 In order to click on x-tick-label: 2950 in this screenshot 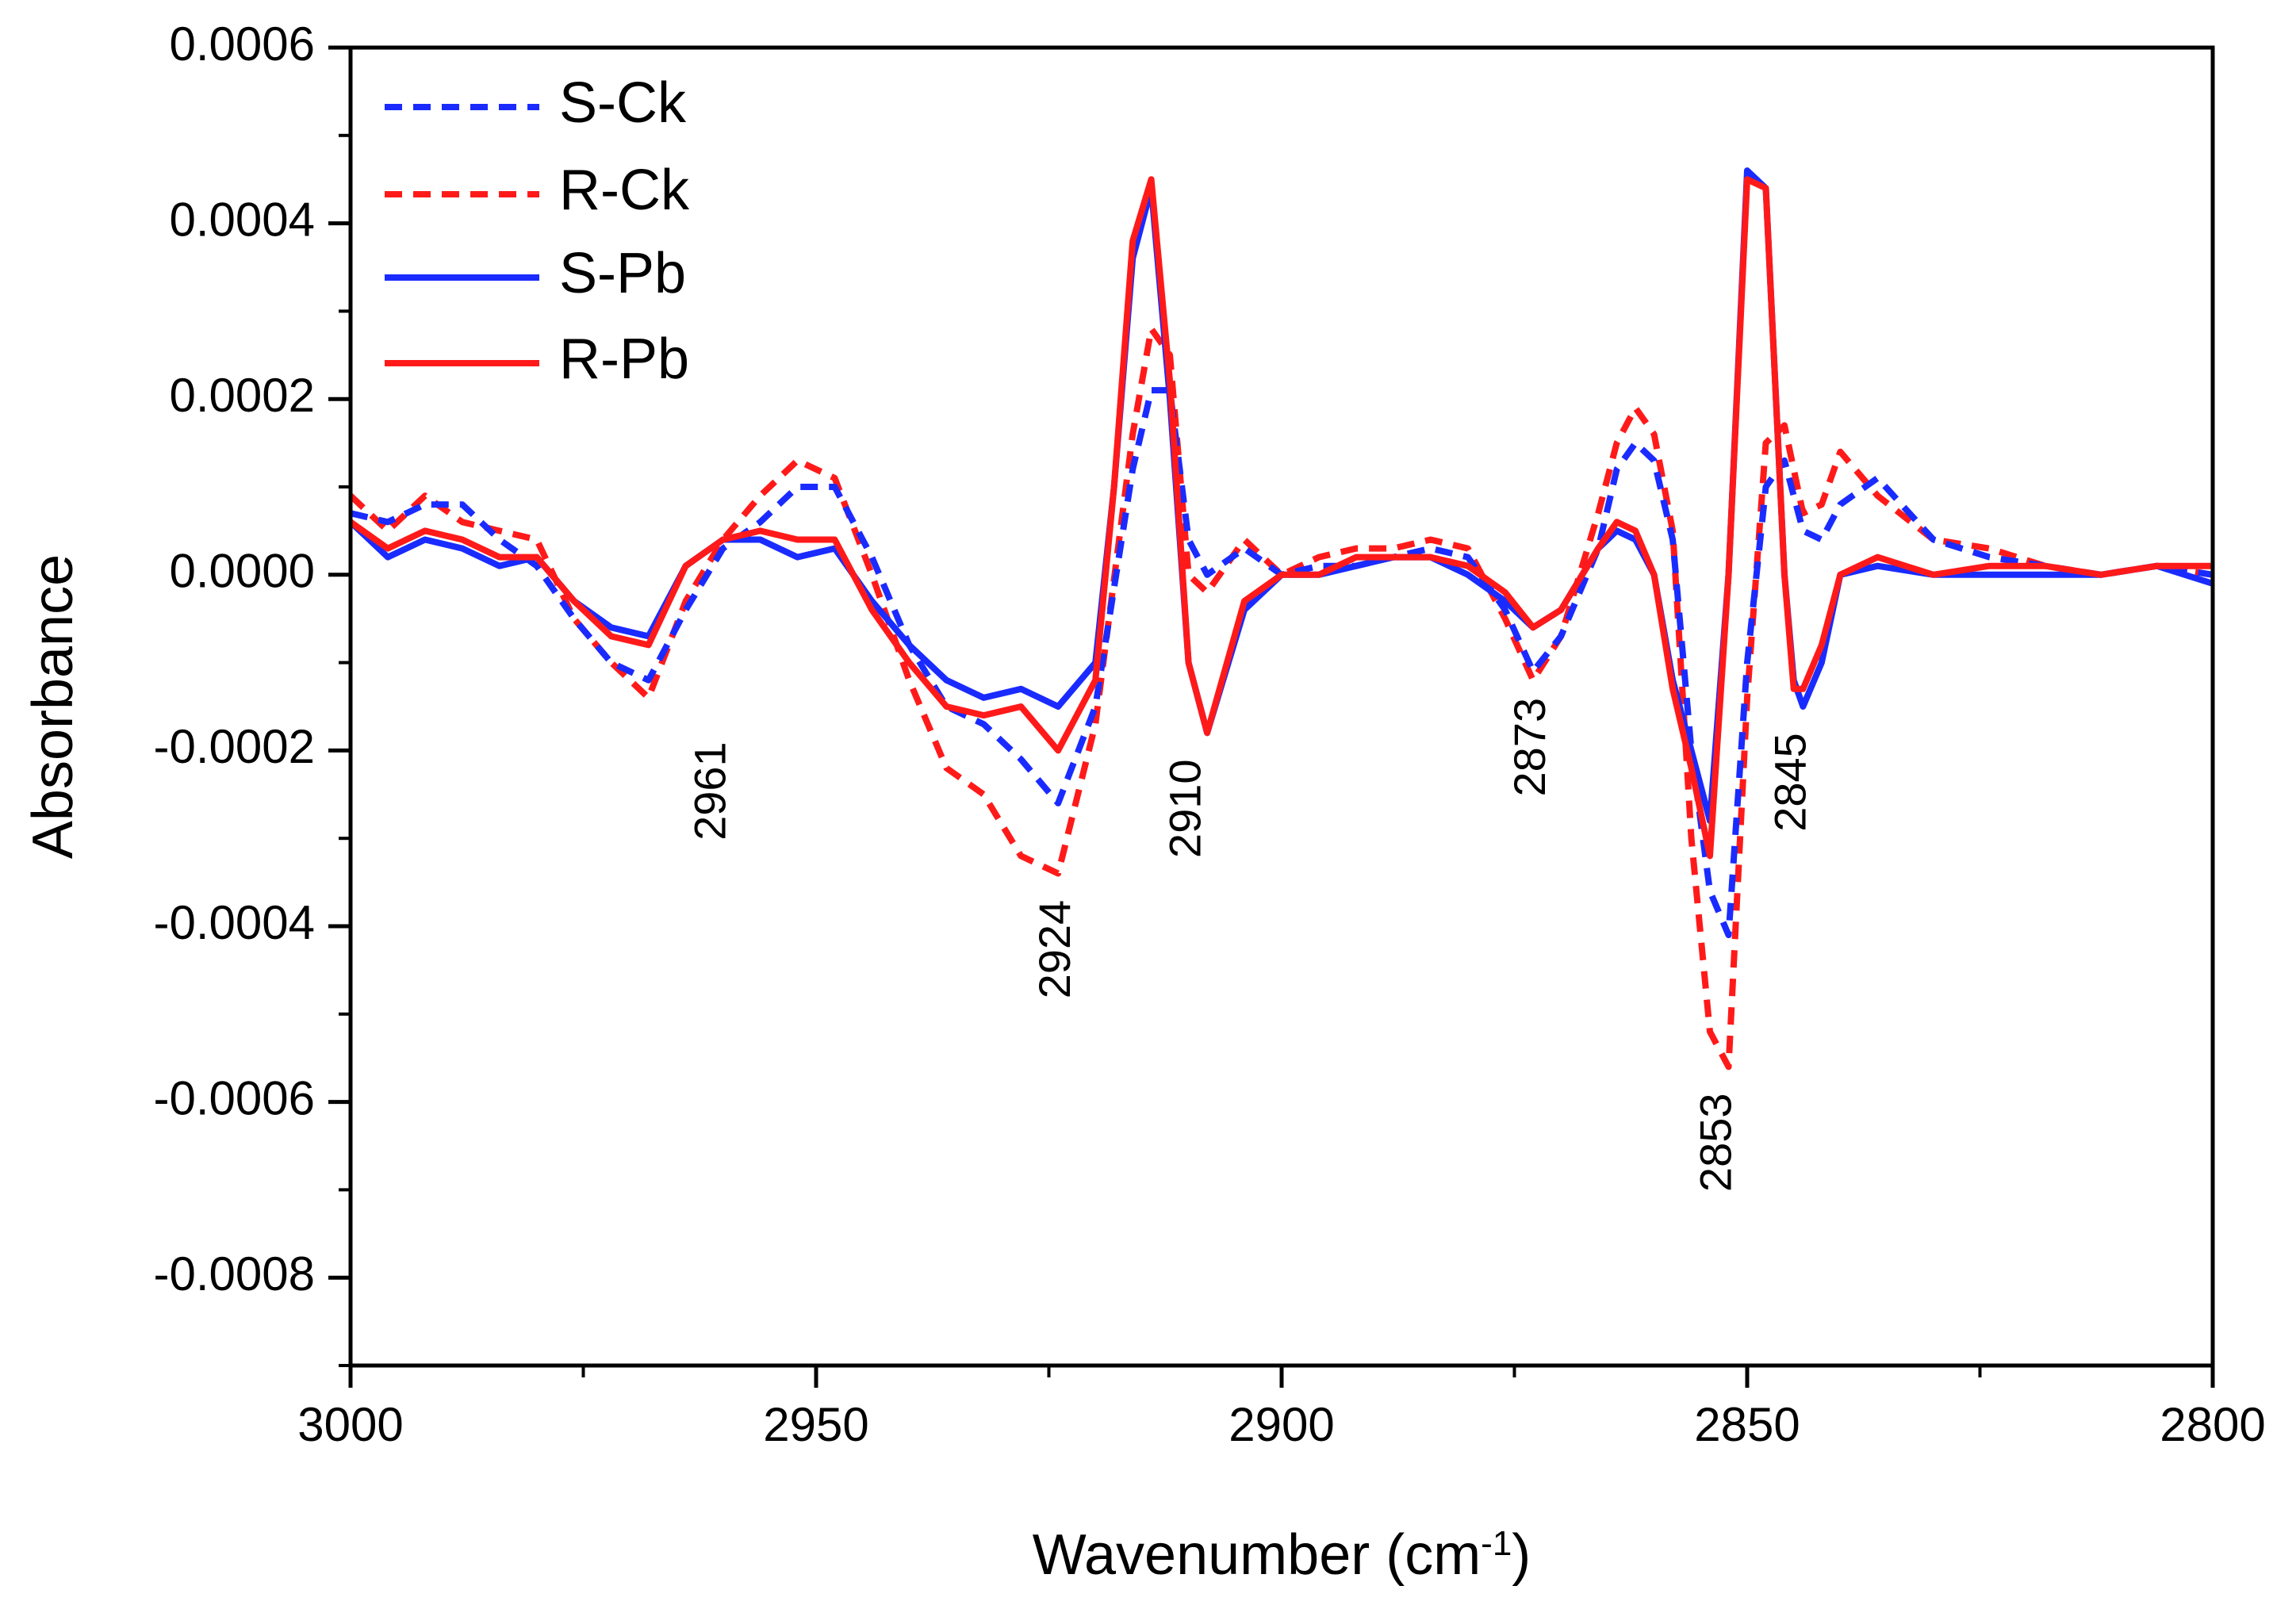, I will do `click(815, 1425)`.